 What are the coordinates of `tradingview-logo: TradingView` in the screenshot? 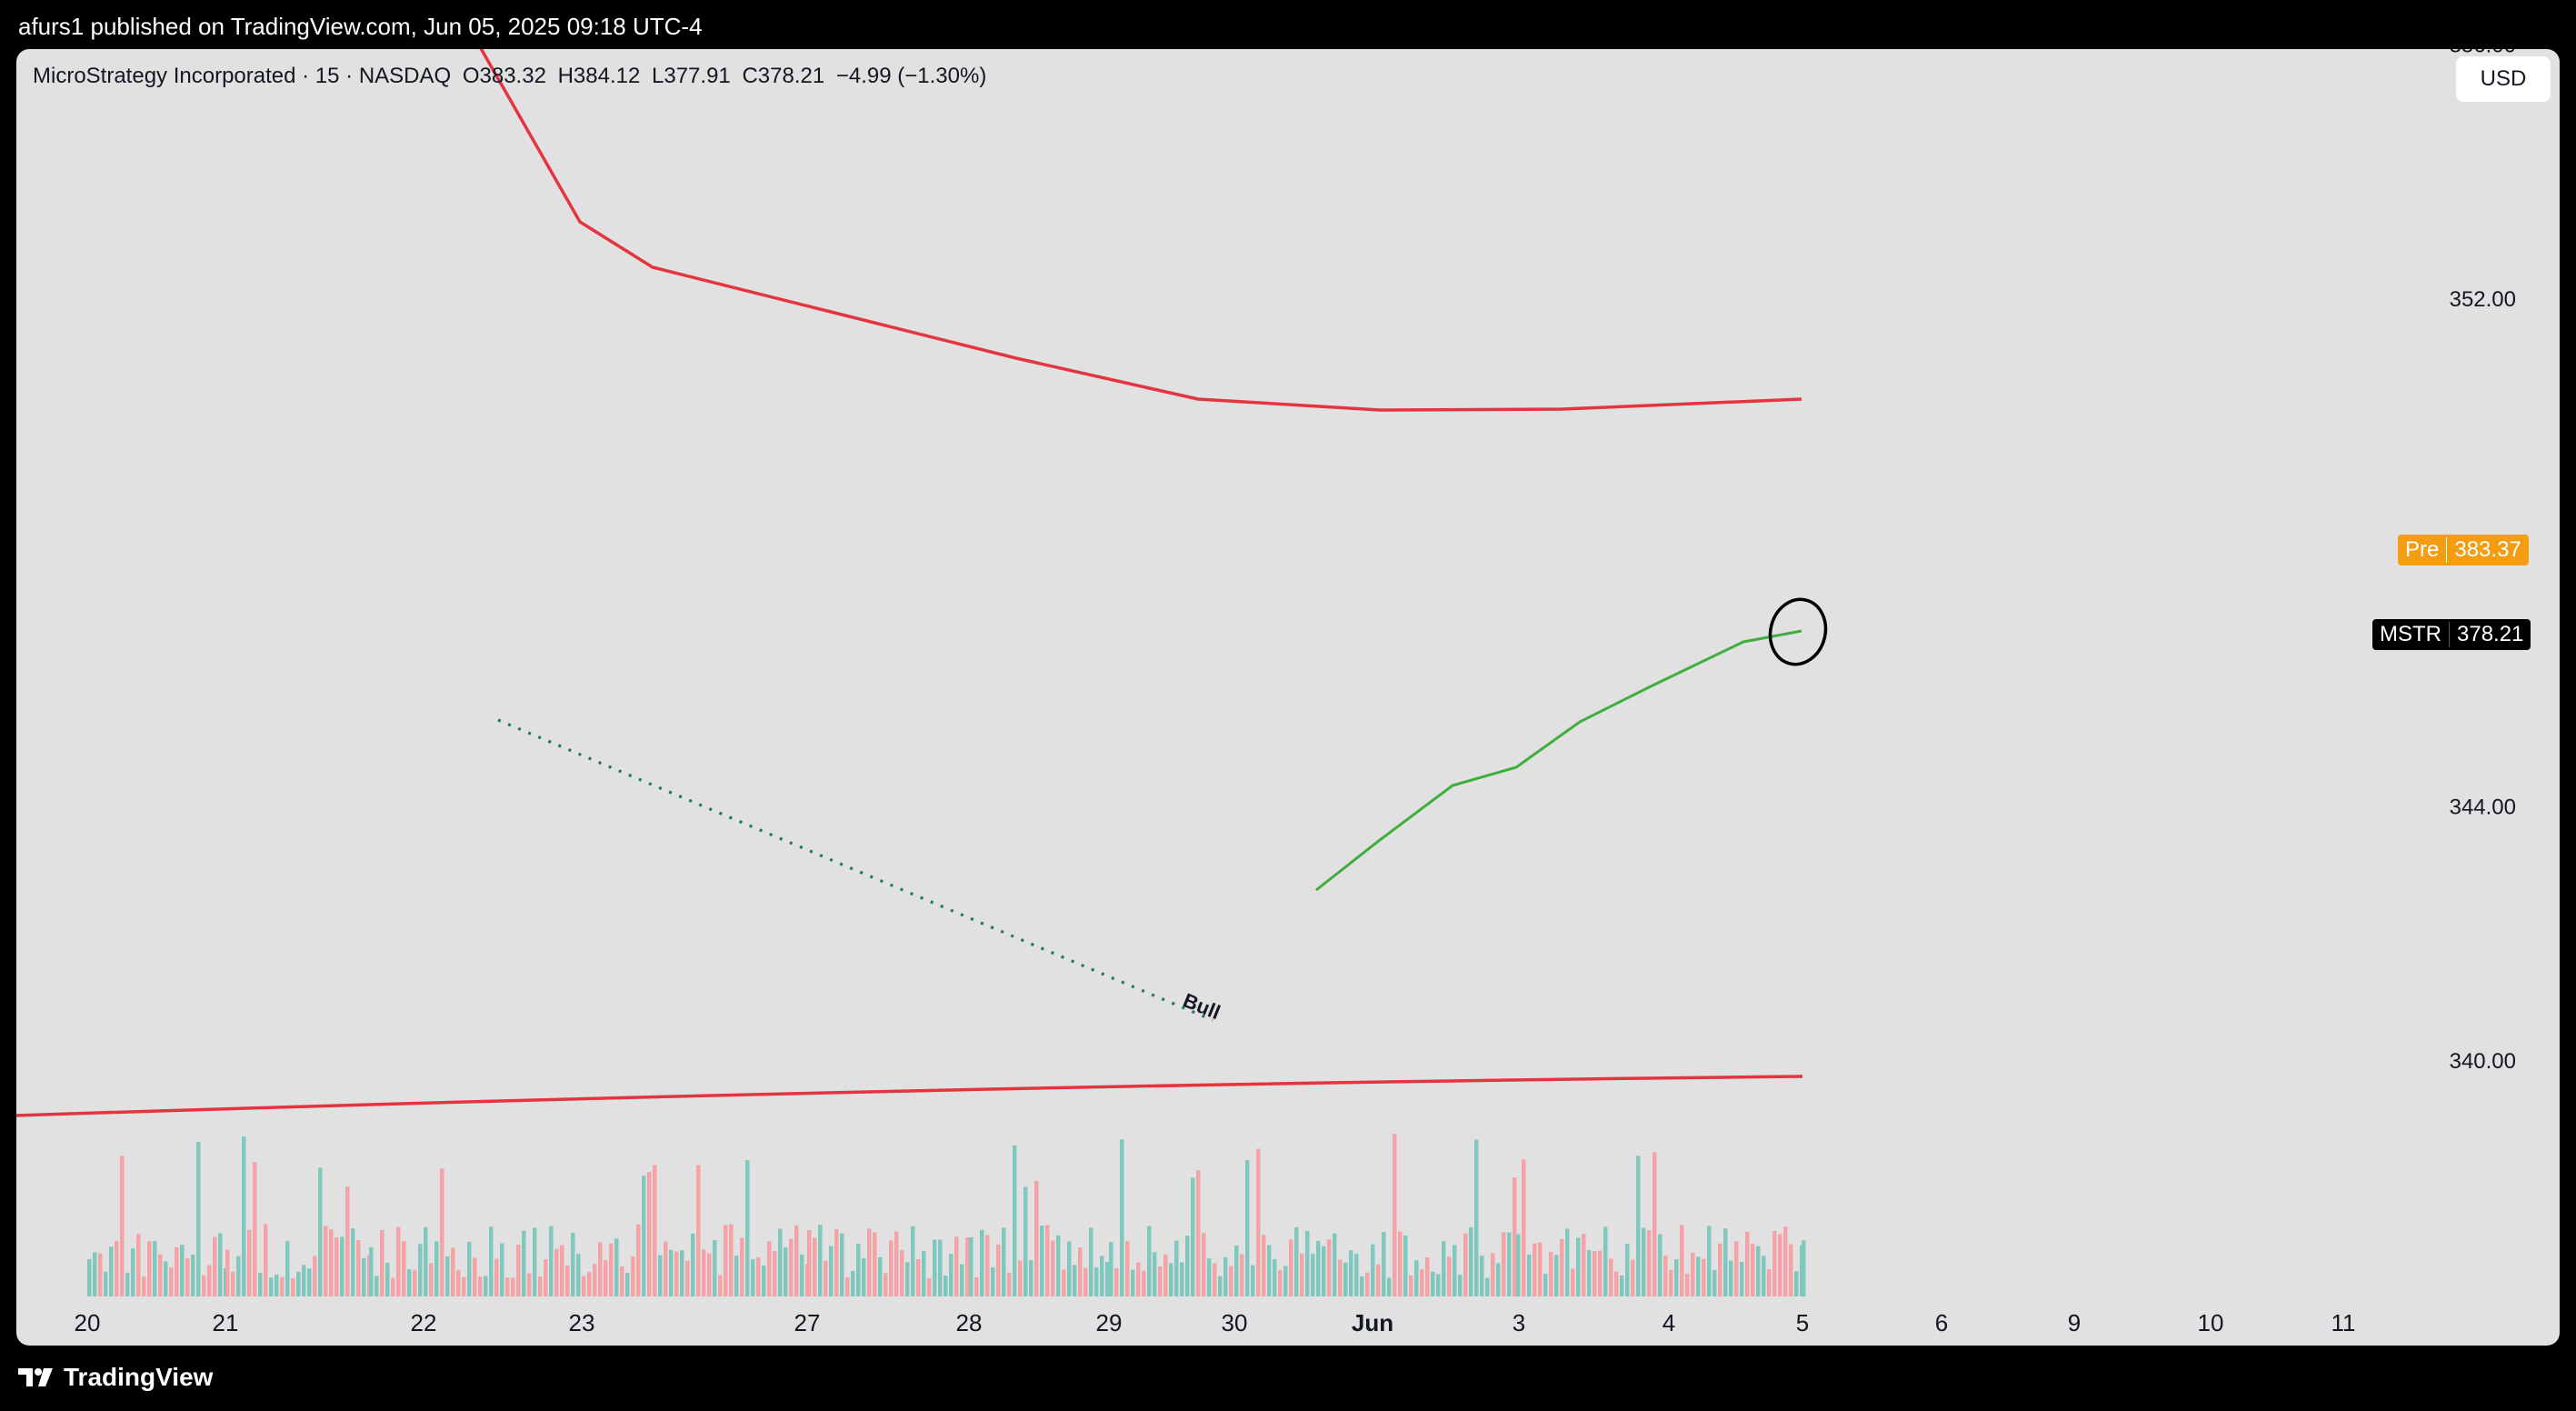 It's located at (115, 1377).